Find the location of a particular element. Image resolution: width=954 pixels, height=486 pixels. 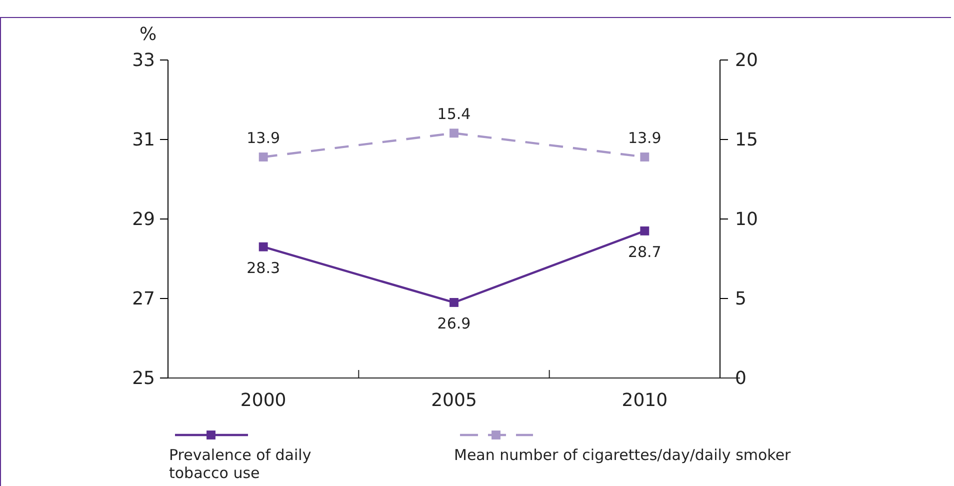

y-axis-title: % is located at coordinates (148, 34).